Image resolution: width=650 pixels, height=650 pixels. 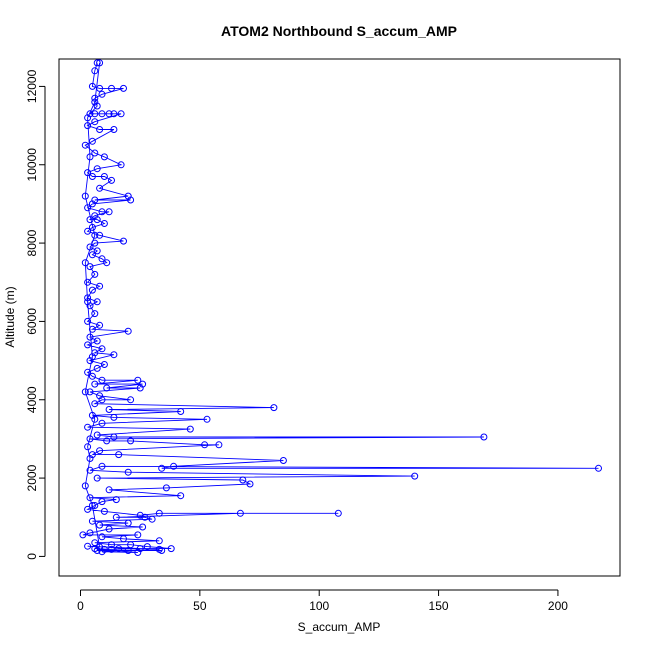 I want to click on y-tick-label: 12000, so click(x=32, y=86).